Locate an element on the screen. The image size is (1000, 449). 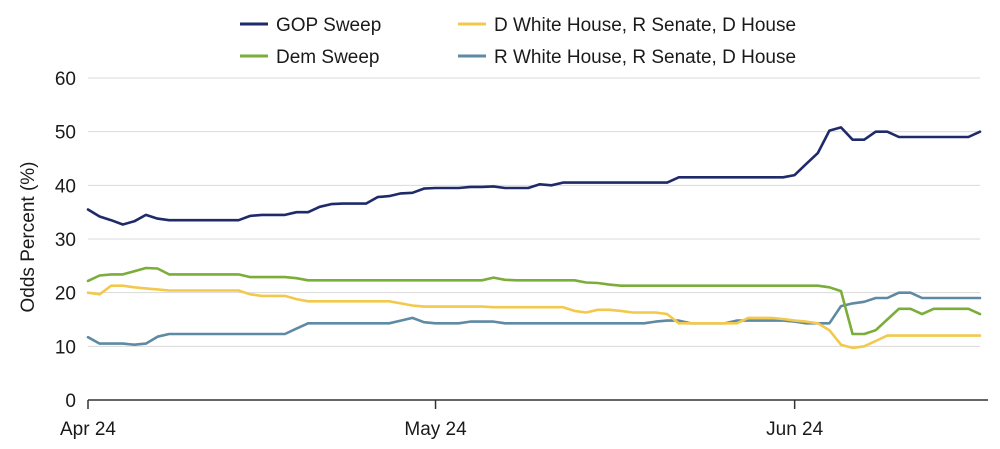
x-tick-label-2: Jun 24 is located at coordinates (794, 429).